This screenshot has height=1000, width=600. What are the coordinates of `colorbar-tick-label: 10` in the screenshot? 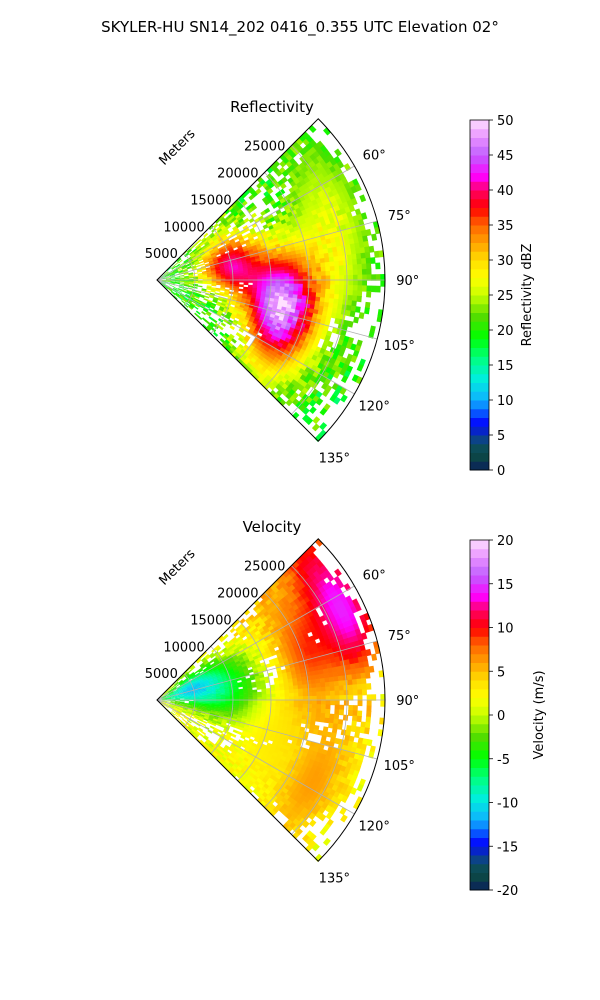 It's located at (505, 629).